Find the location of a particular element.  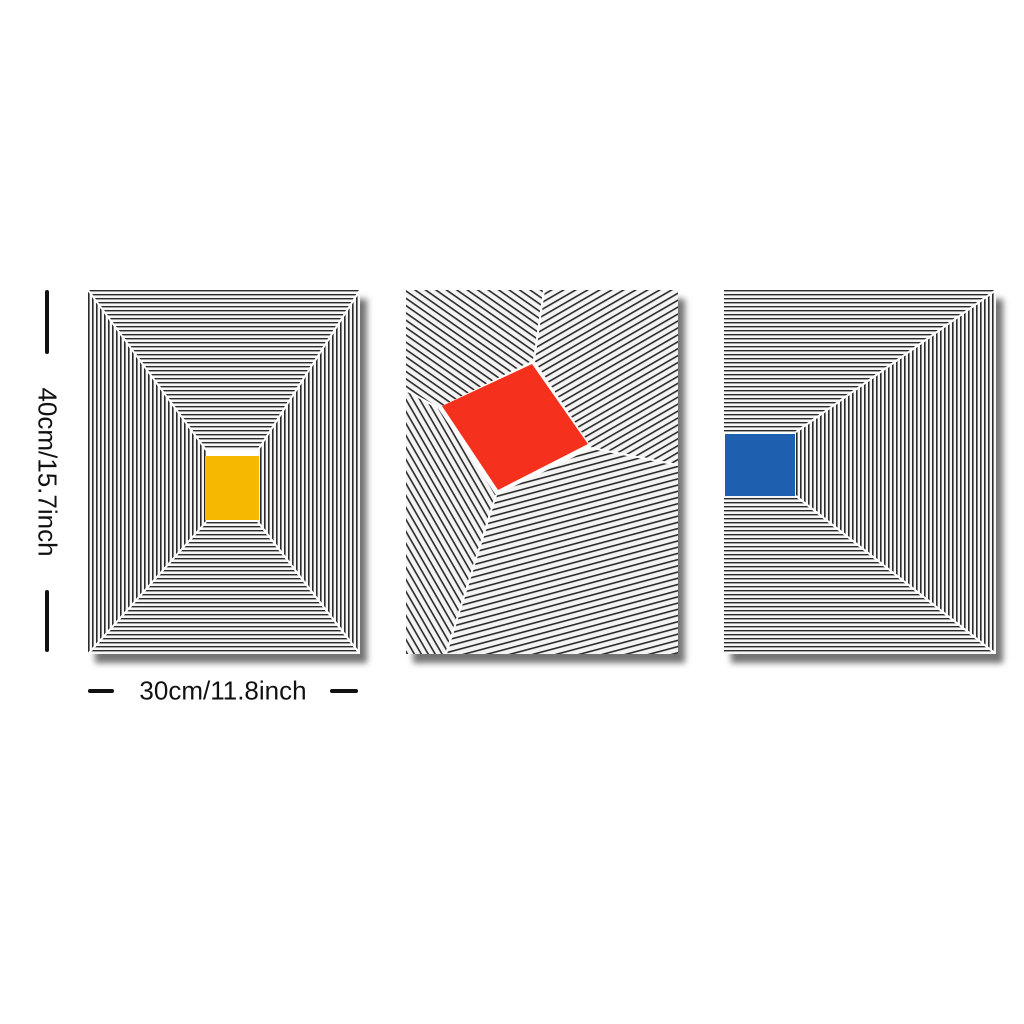

art-panel-yellow-drawing is located at coordinates (224, 472).